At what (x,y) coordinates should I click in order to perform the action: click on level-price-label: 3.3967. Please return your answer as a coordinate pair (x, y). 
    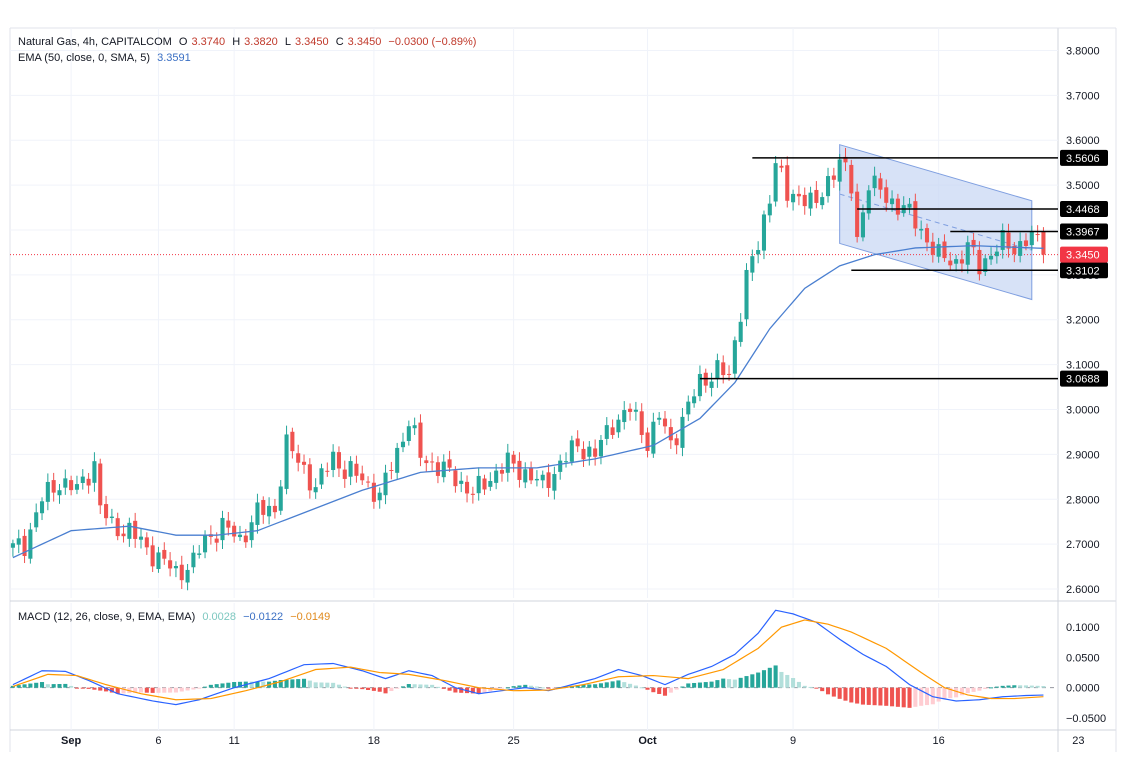
    Looking at the image, I should click on (1083, 232).